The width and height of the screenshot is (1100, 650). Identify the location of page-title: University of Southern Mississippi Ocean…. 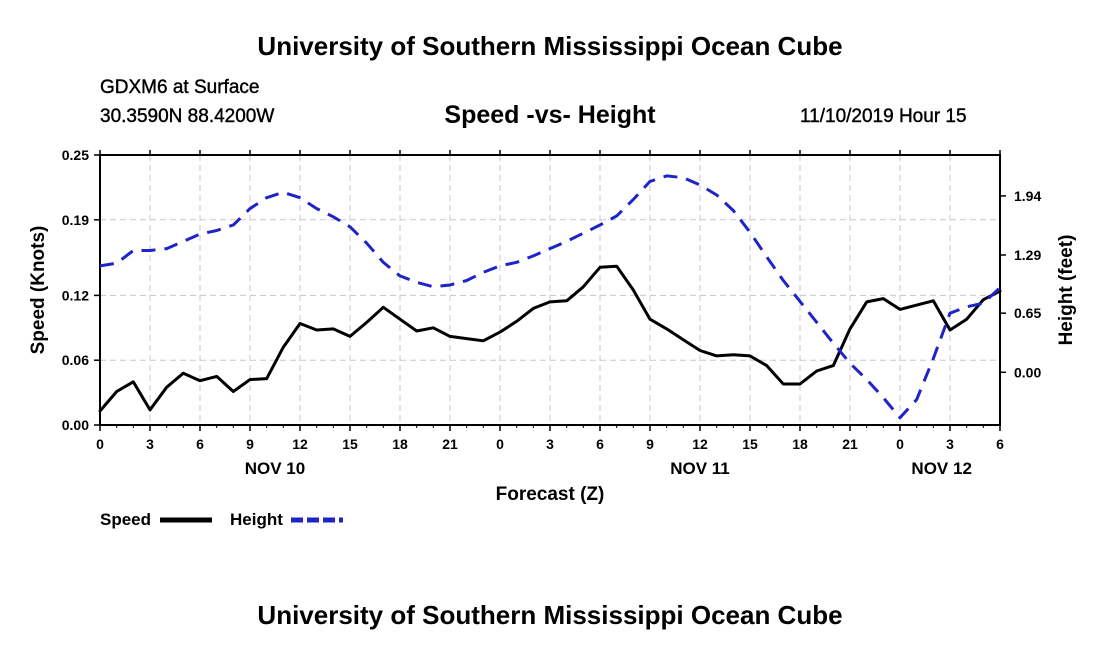
(550, 46).